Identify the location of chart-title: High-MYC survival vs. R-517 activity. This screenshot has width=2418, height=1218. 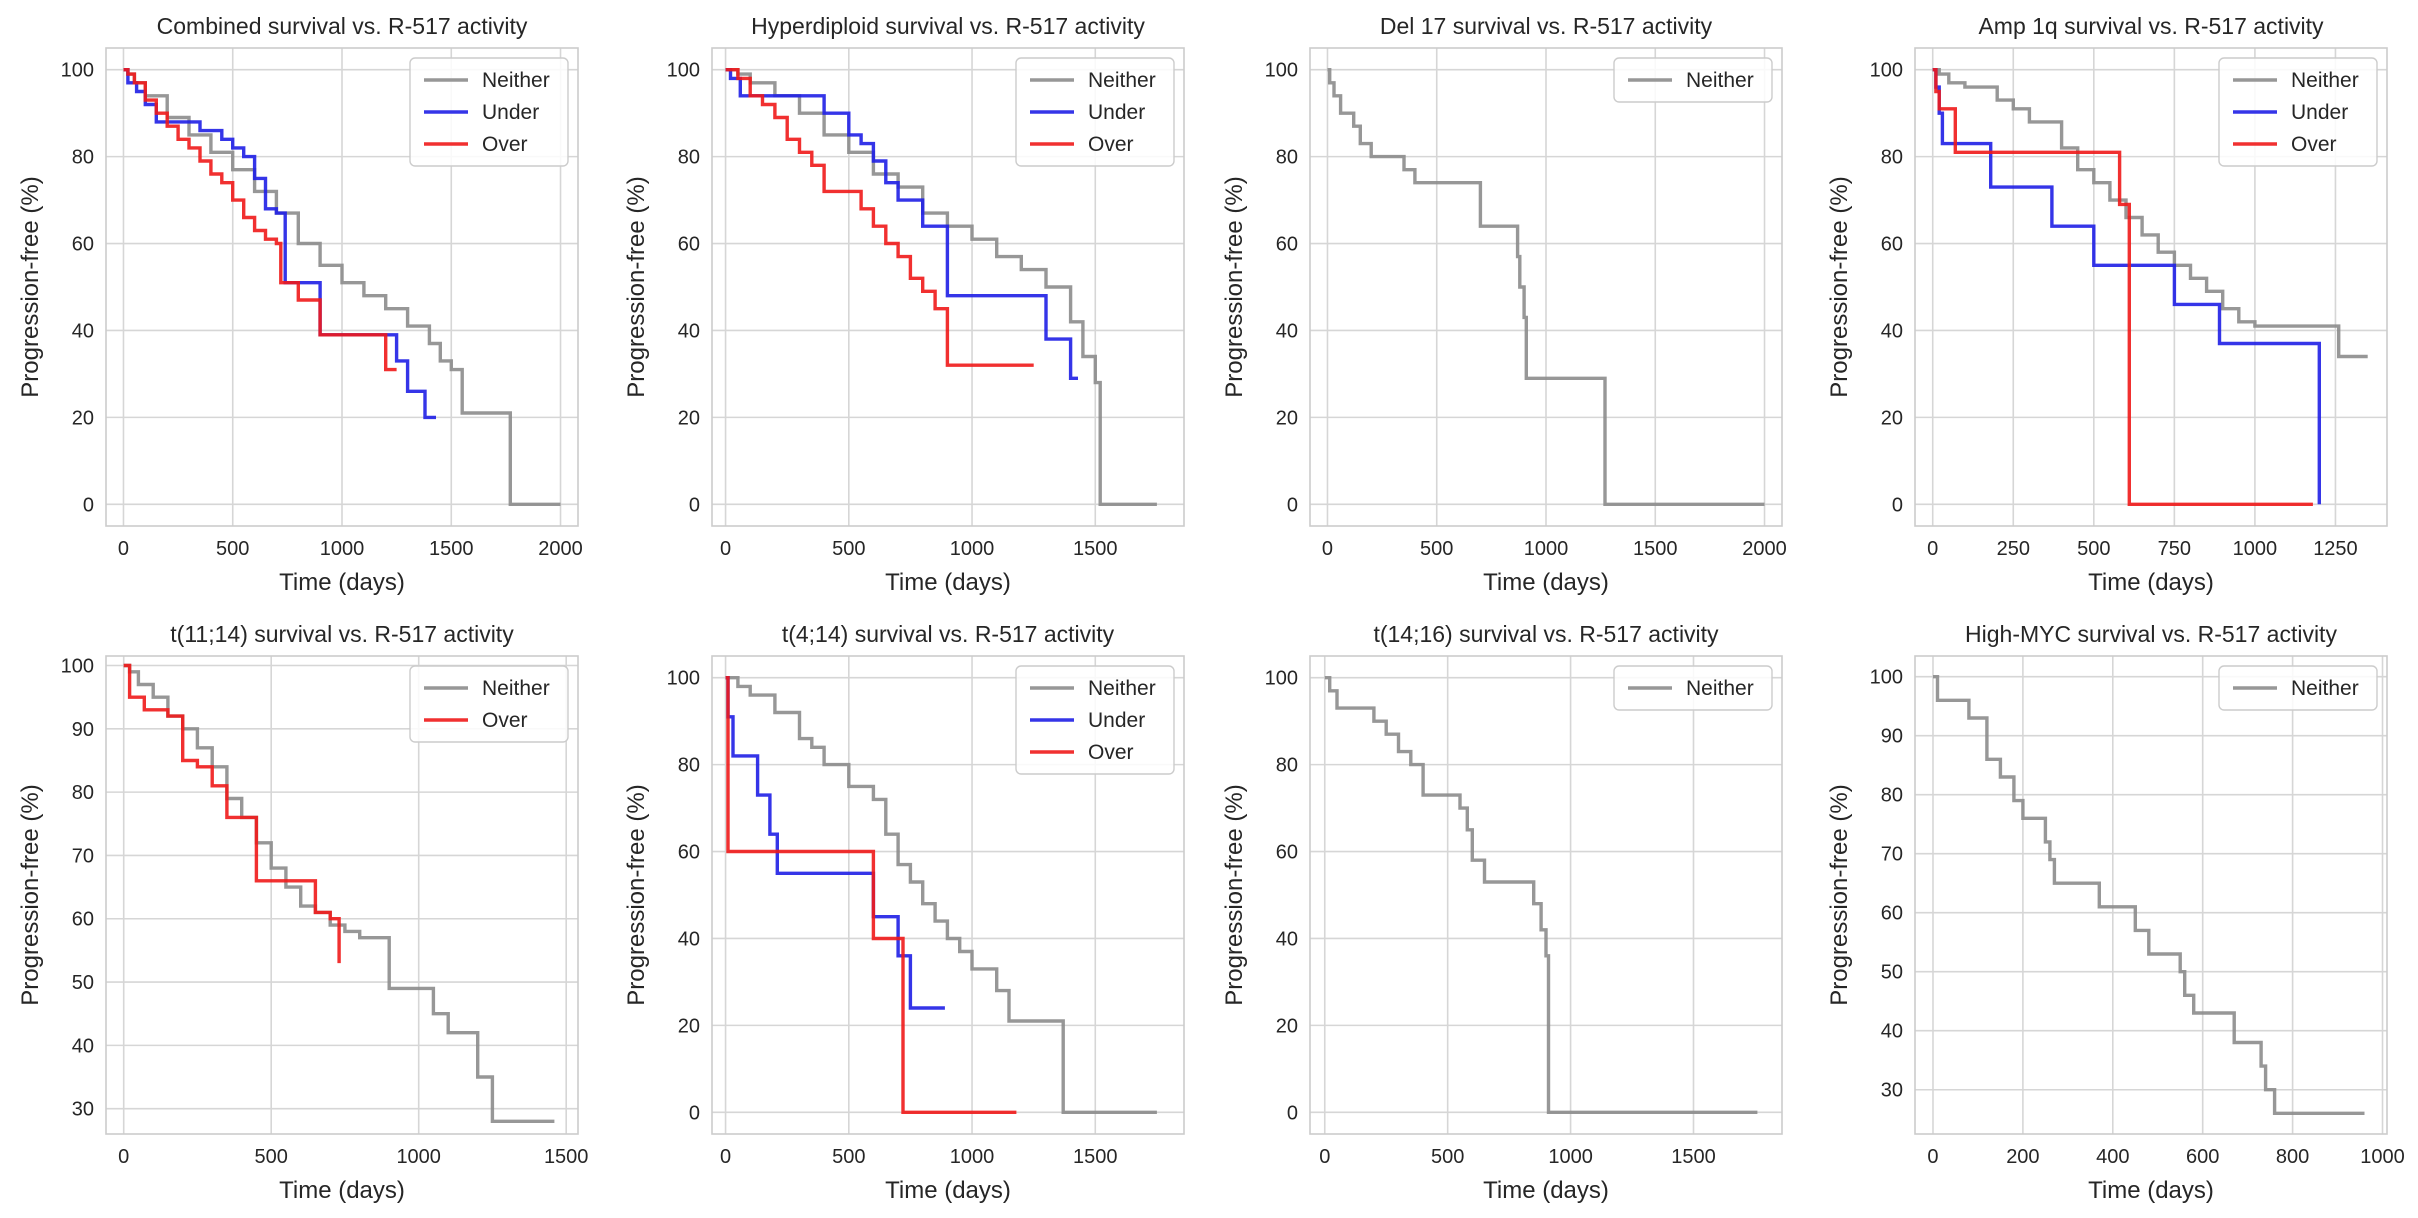
(2151, 634).